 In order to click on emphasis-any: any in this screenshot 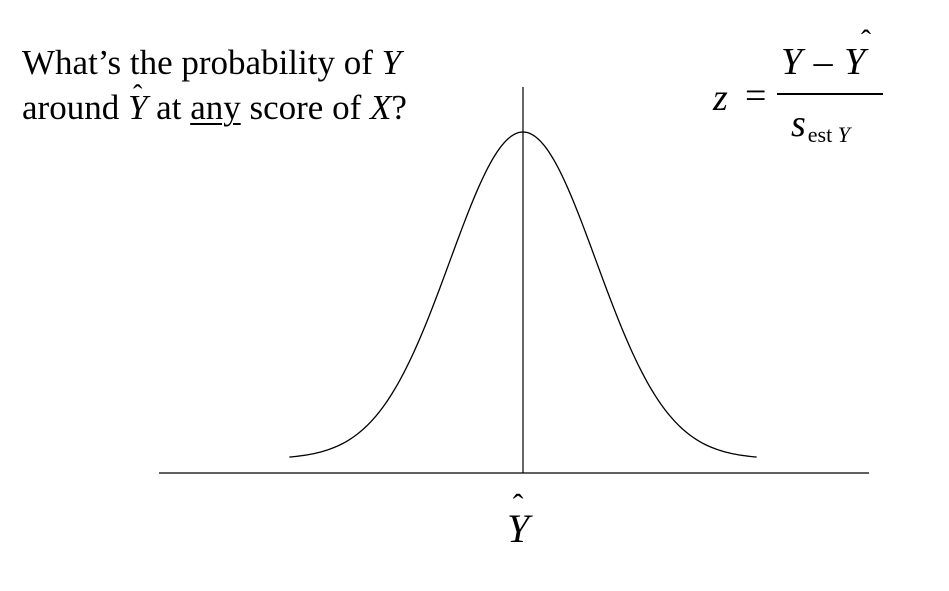, I will do `click(215, 107)`.